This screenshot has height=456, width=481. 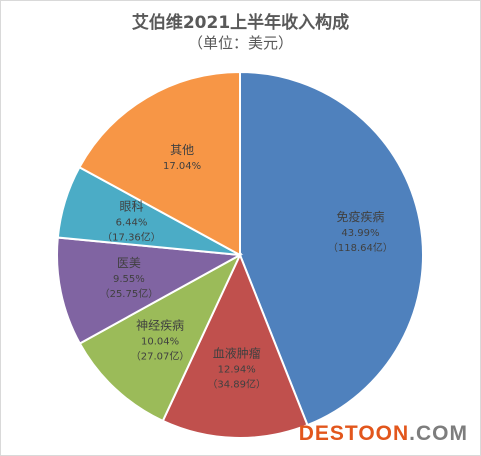 I want to click on watermark-suffix: .COM, so click(x=438, y=433).